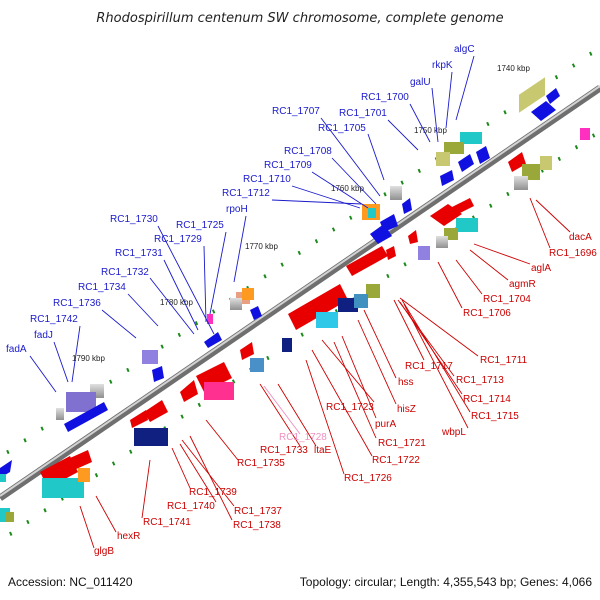 The image size is (600, 600). Describe the element at coordinates (284, 450) in the screenshot. I see `gene-label: RC1_1733` at that location.